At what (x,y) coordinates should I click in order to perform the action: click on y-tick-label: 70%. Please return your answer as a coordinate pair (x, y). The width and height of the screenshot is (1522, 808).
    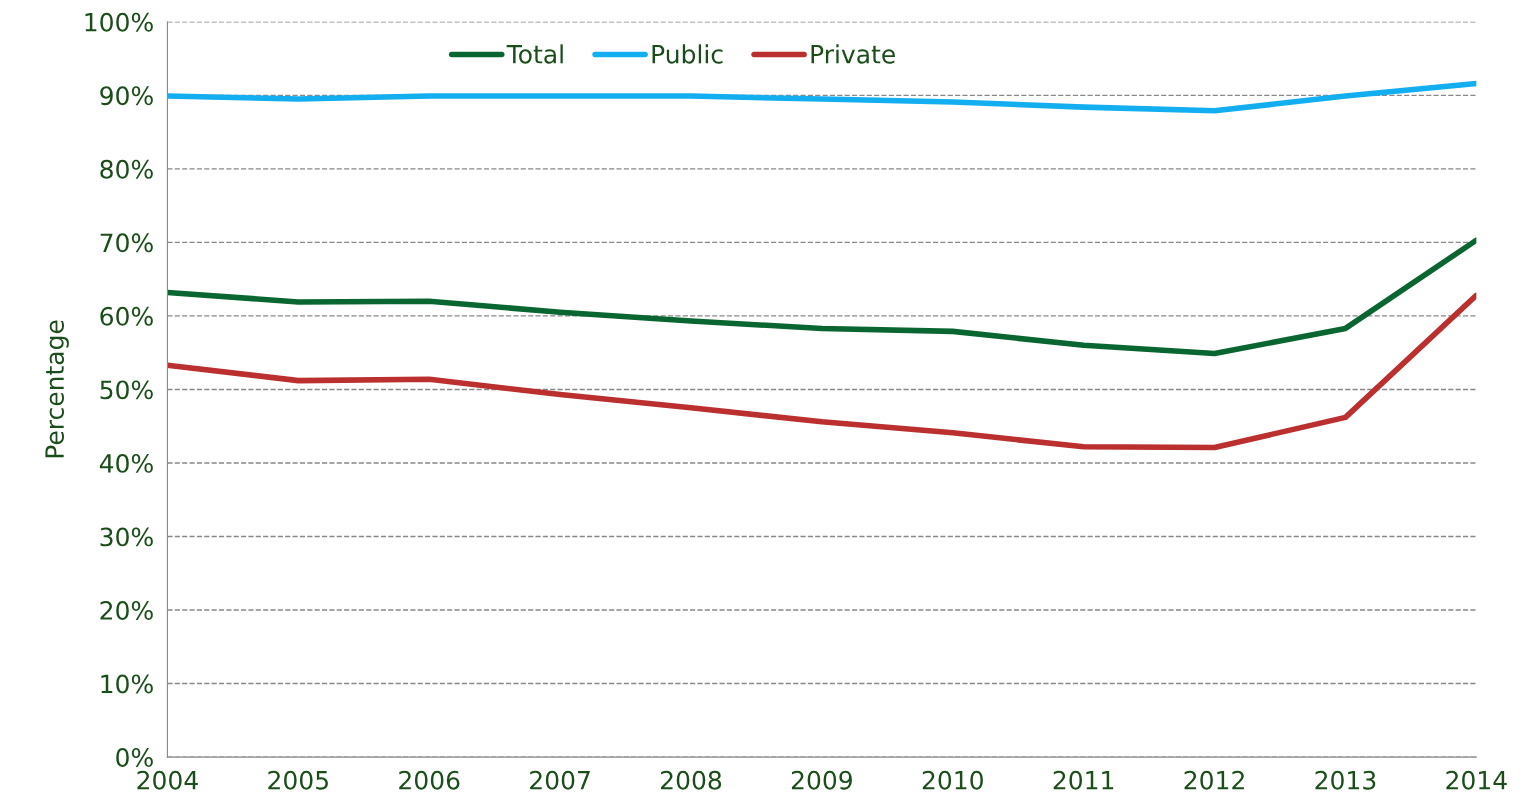
    Looking at the image, I should click on (126, 243).